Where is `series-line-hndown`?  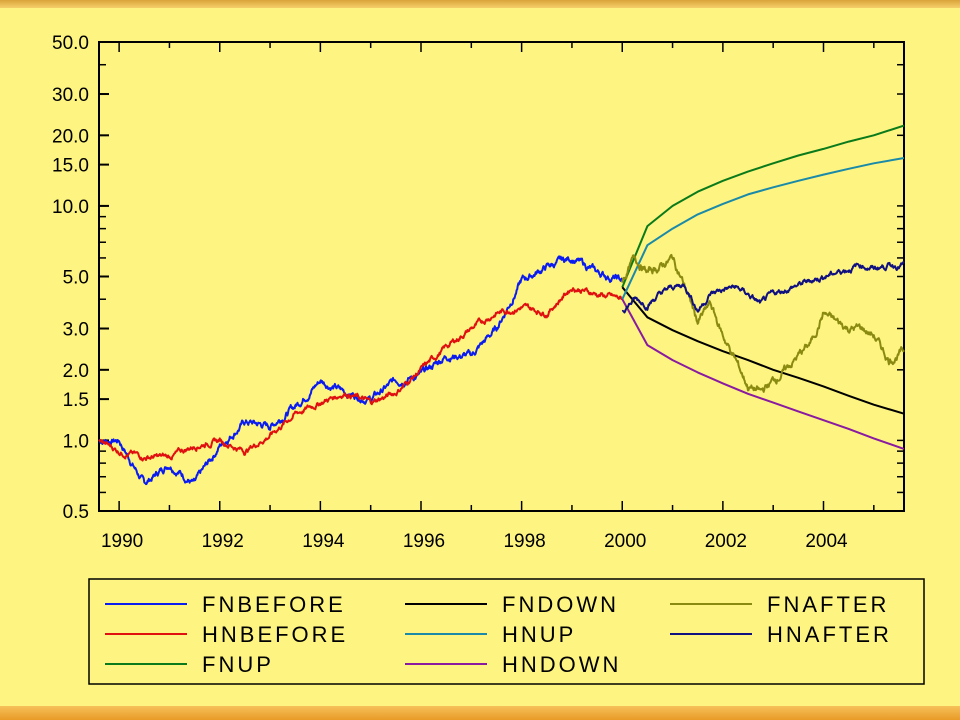 series-line-hndown is located at coordinates (763, 374).